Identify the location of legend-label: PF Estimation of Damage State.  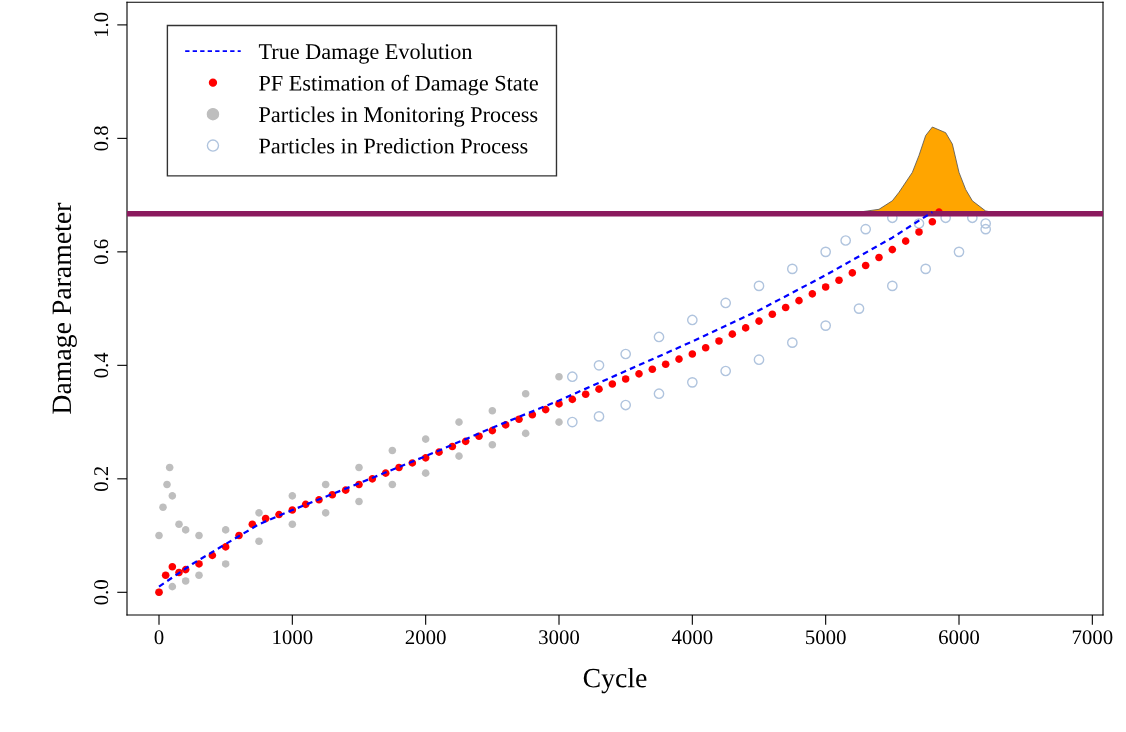
(398, 85).